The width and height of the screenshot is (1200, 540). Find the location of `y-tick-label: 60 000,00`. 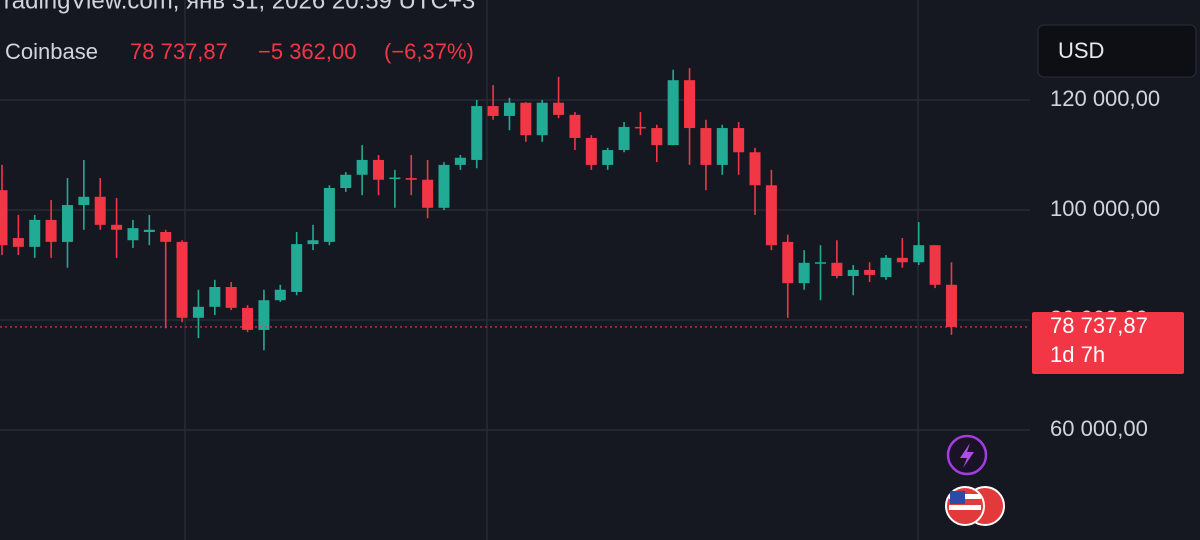

y-tick-label: 60 000,00 is located at coordinates (1099, 428).